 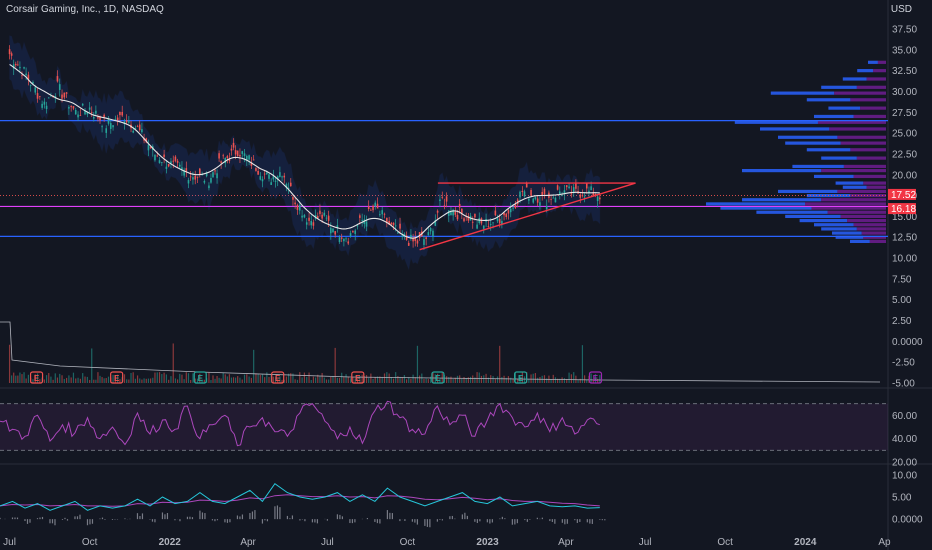 I want to click on rsi-axis-tick: 20.00, so click(x=904, y=463).